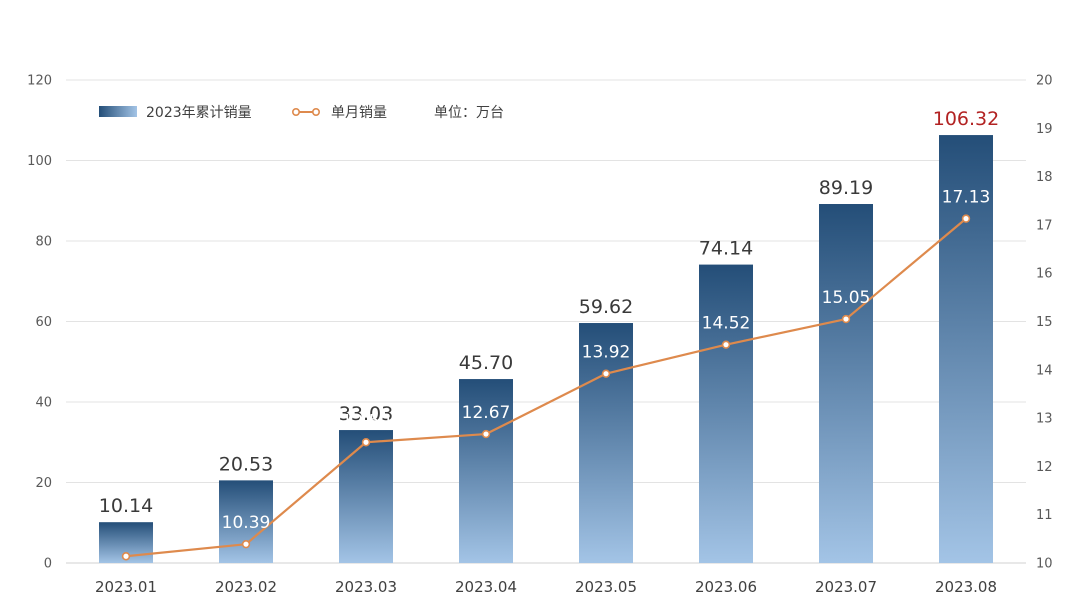 This screenshot has height=609, width=1080. Describe the element at coordinates (246, 587) in the screenshot. I see `x-tick-label: 2023.02` at that location.